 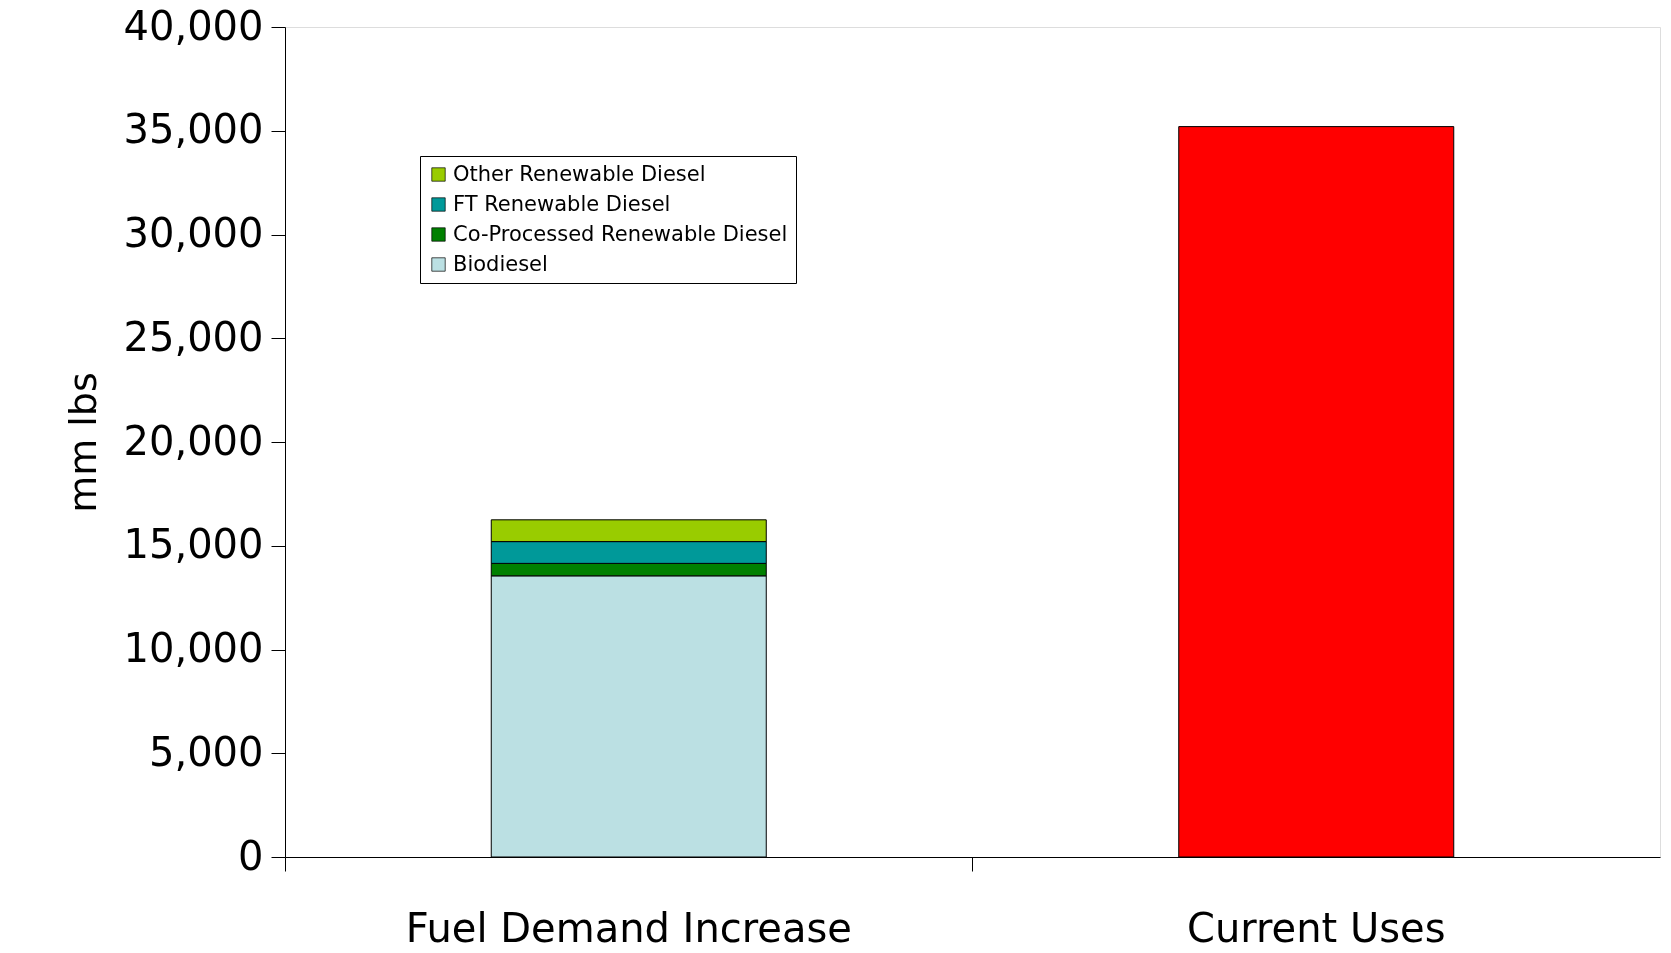 I want to click on y-tick-label: 40,000, so click(x=193, y=25).